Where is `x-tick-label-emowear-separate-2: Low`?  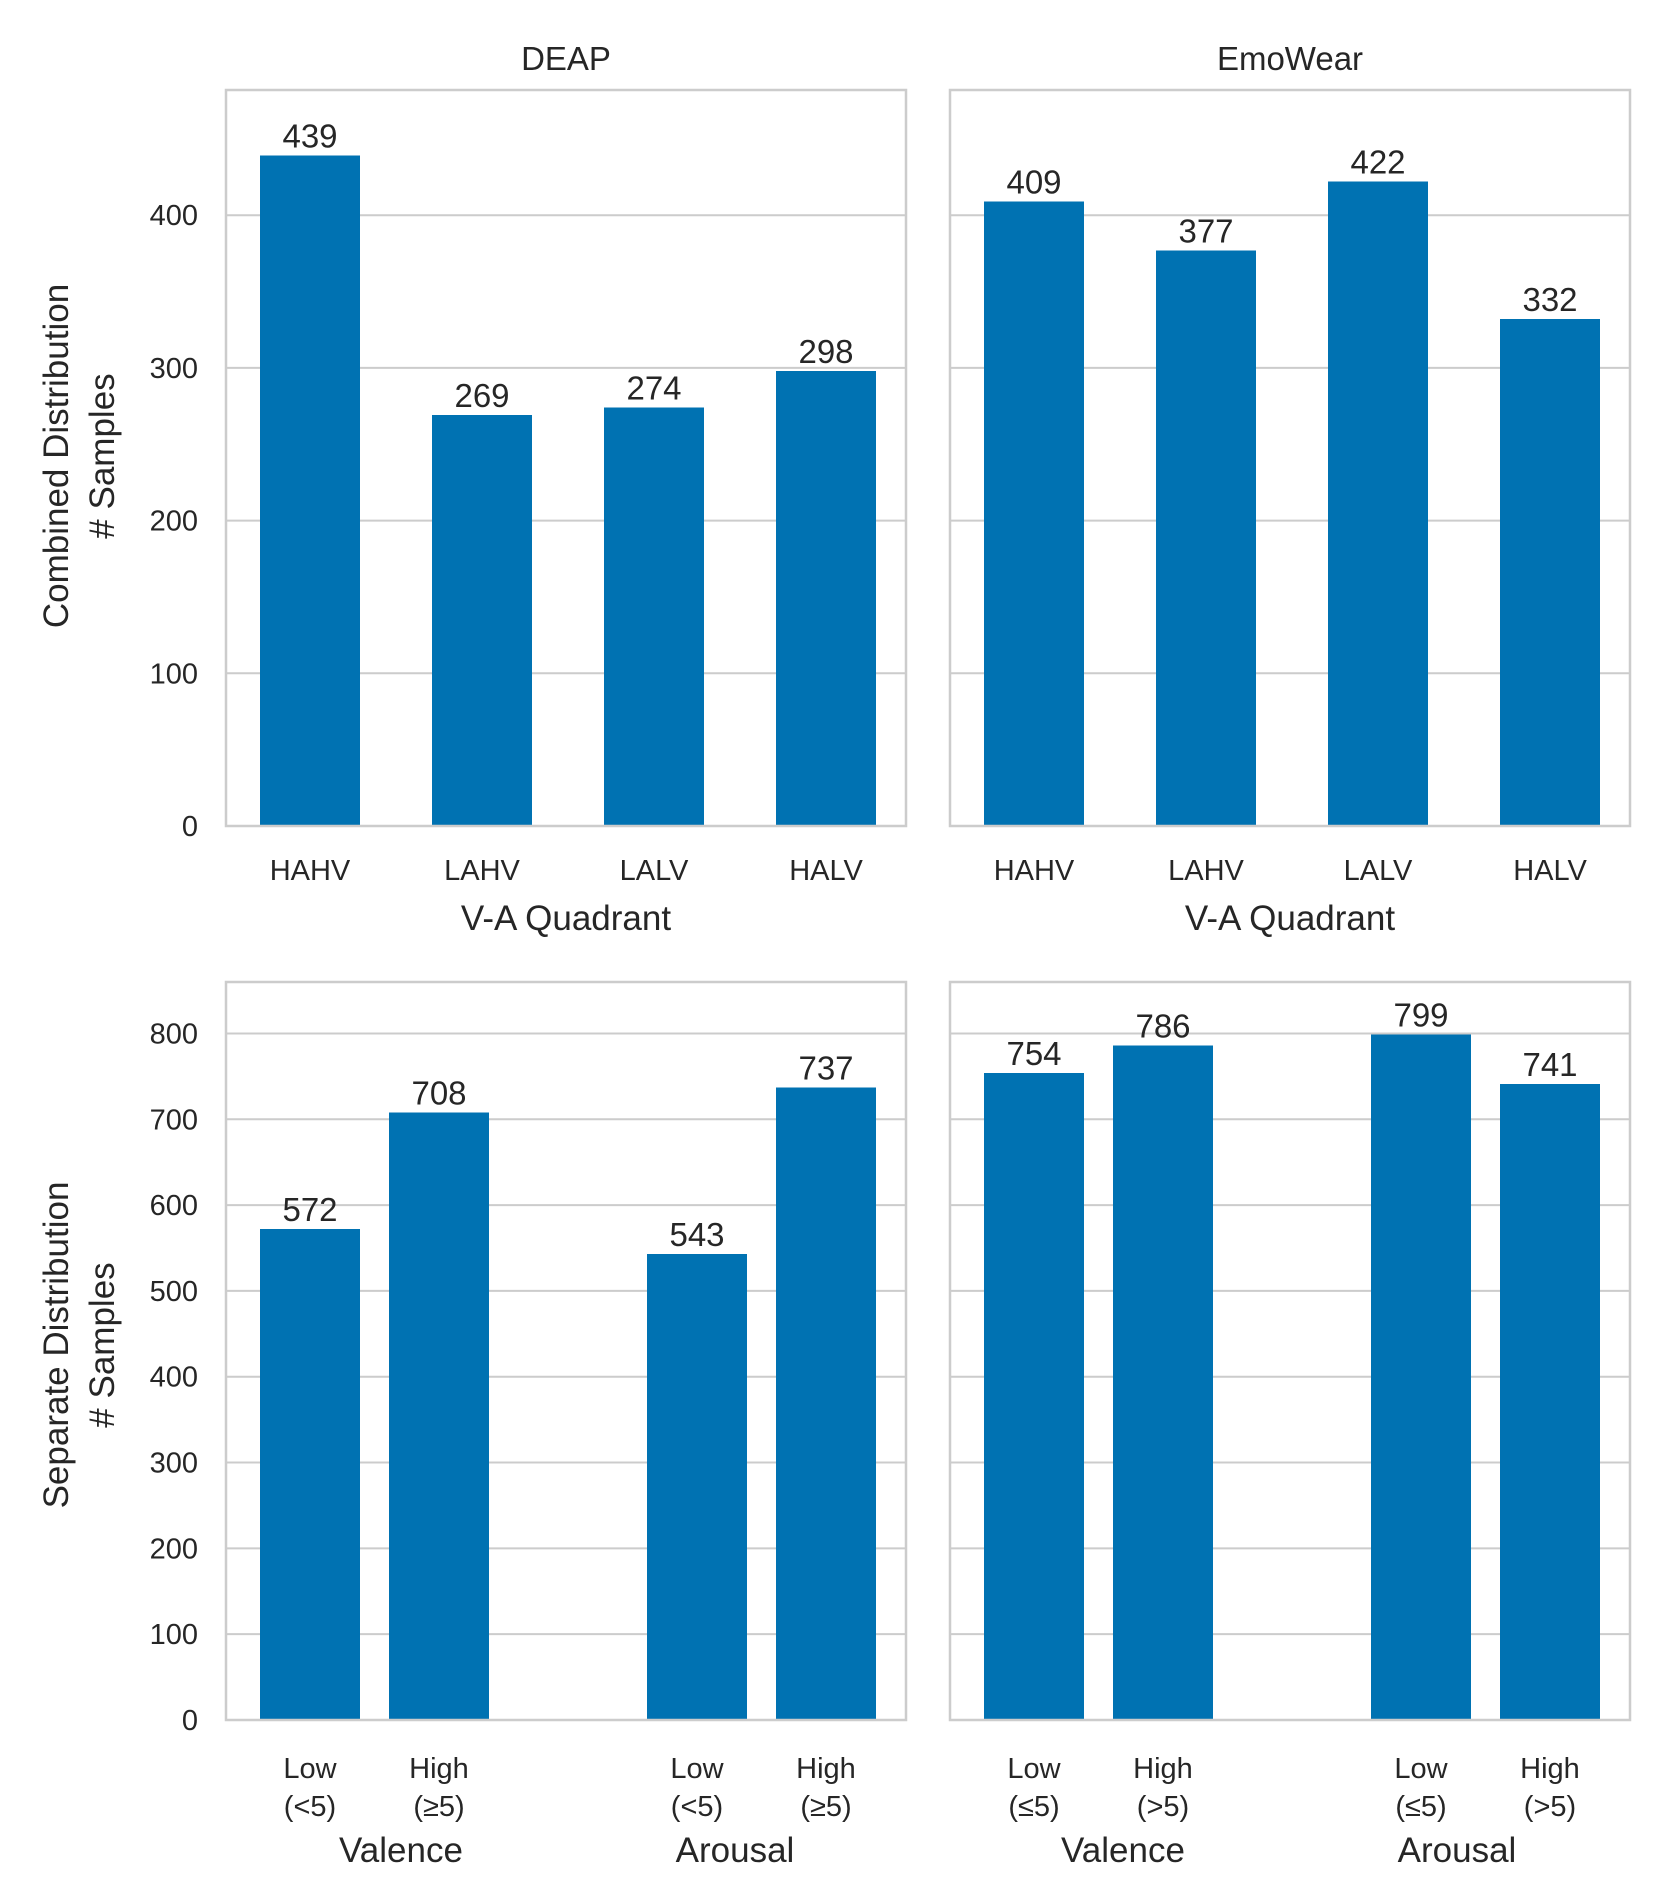
x-tick-label-emowear-separate-2: Low is located at coordinates (1421, 1769).